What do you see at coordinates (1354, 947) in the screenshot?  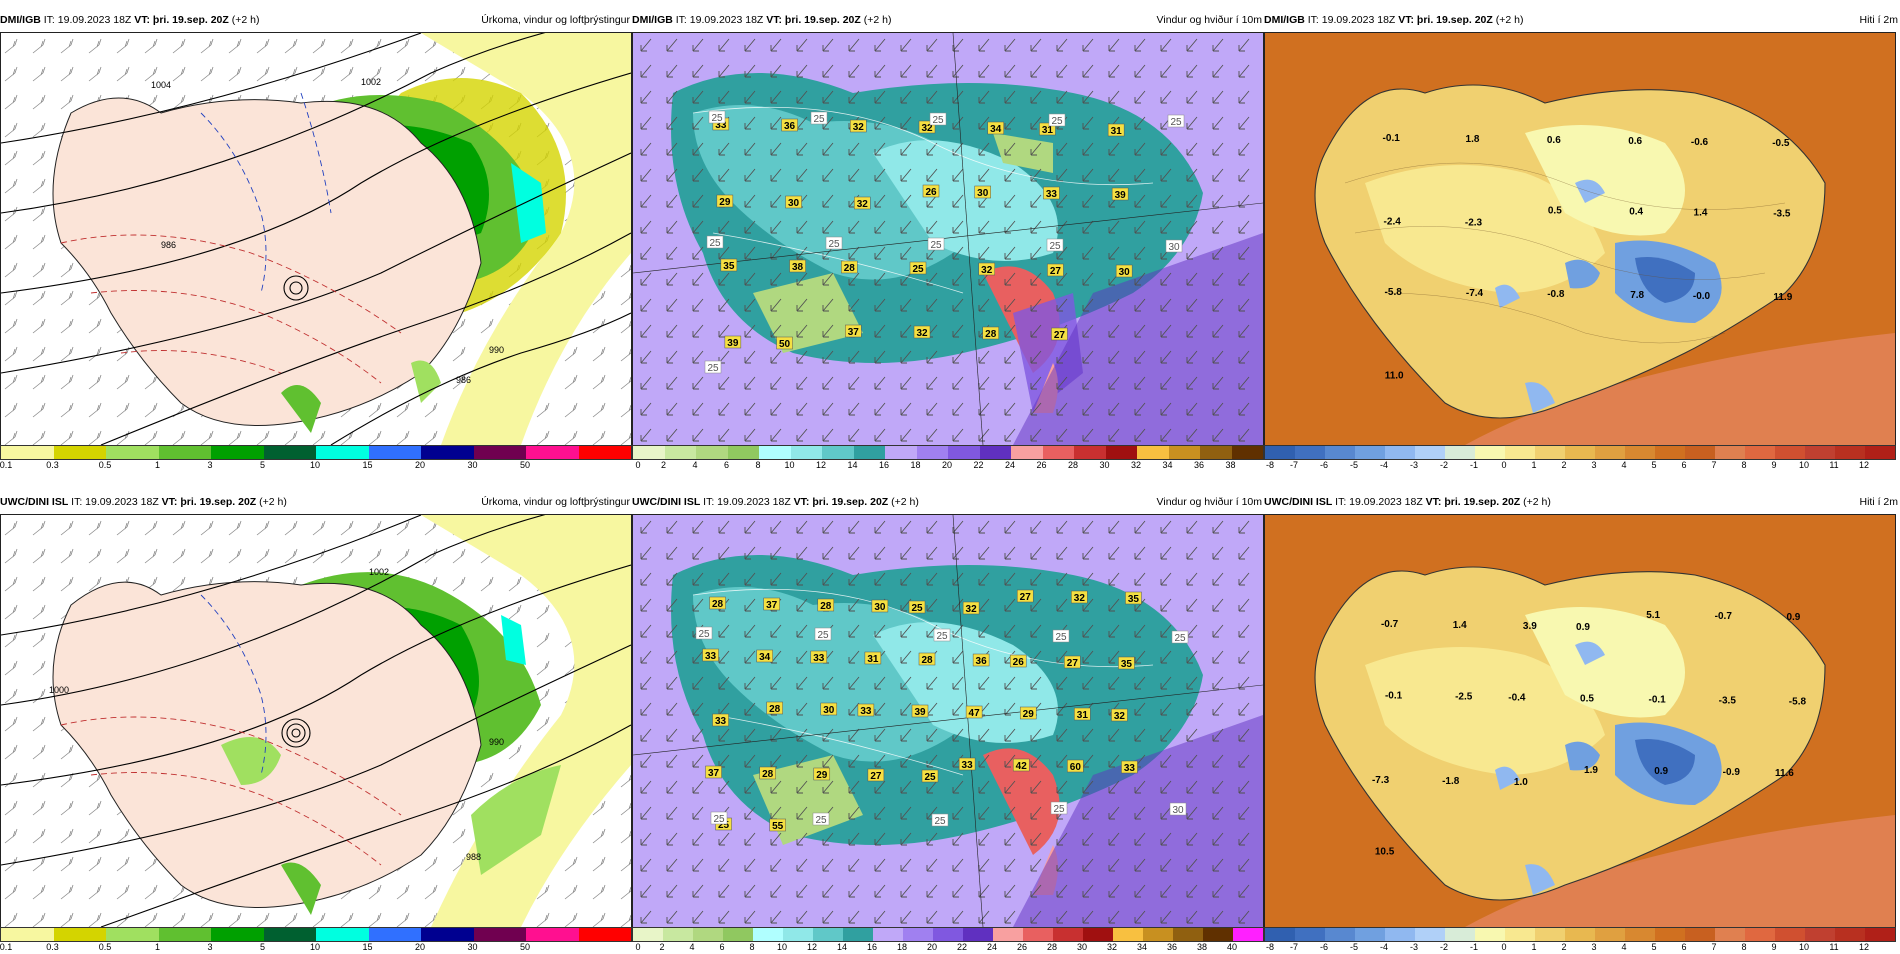 I see `temp-colorbar-tick-label: -5` at bounding box center [1354, 947].